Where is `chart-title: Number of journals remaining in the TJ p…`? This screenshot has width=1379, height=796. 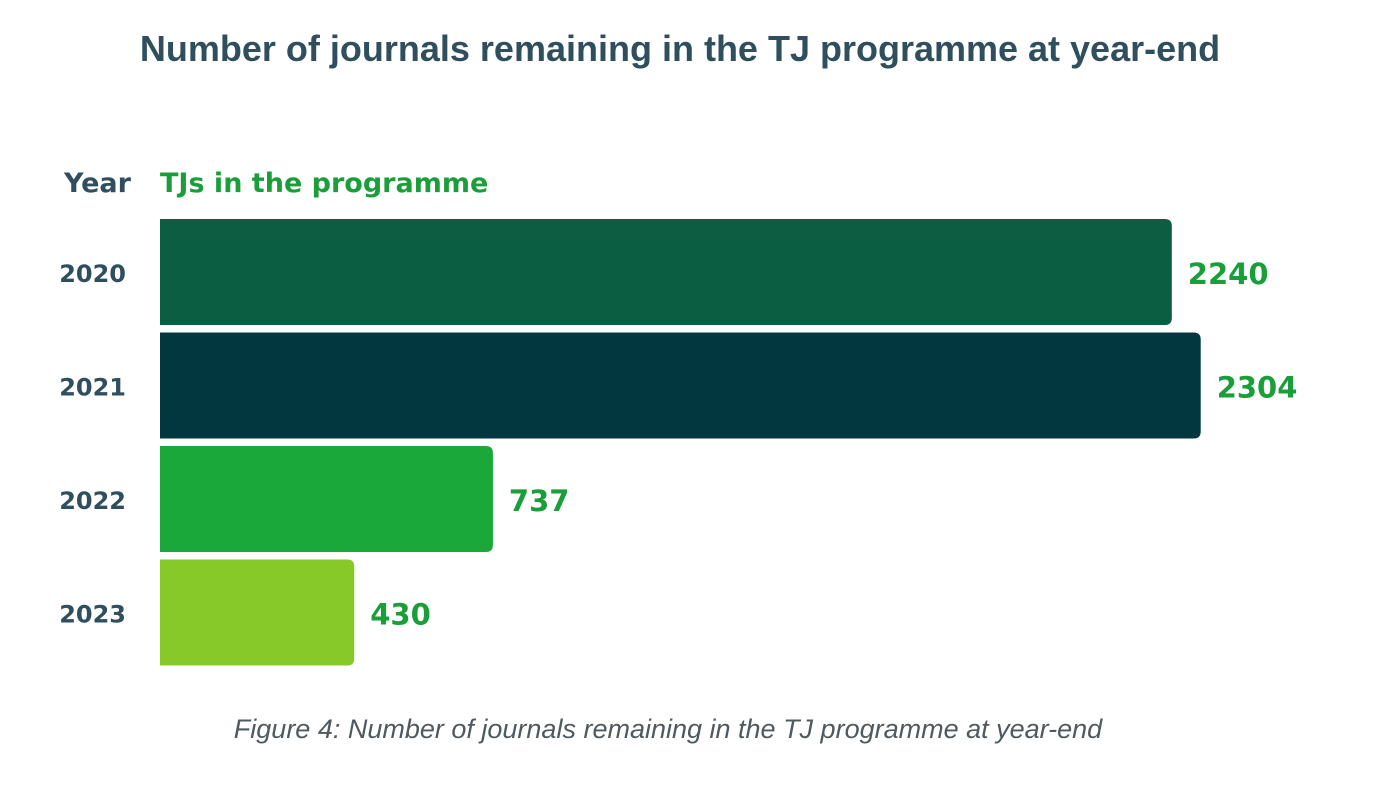
chart-title: Number of journals remaining in the TJ p… is located at coordinates (680, 48).